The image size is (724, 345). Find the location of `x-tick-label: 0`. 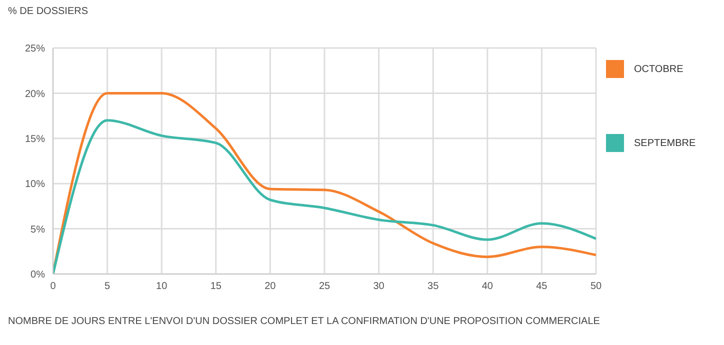

x-tick-label: 0 is located at coordinates (53, 286).